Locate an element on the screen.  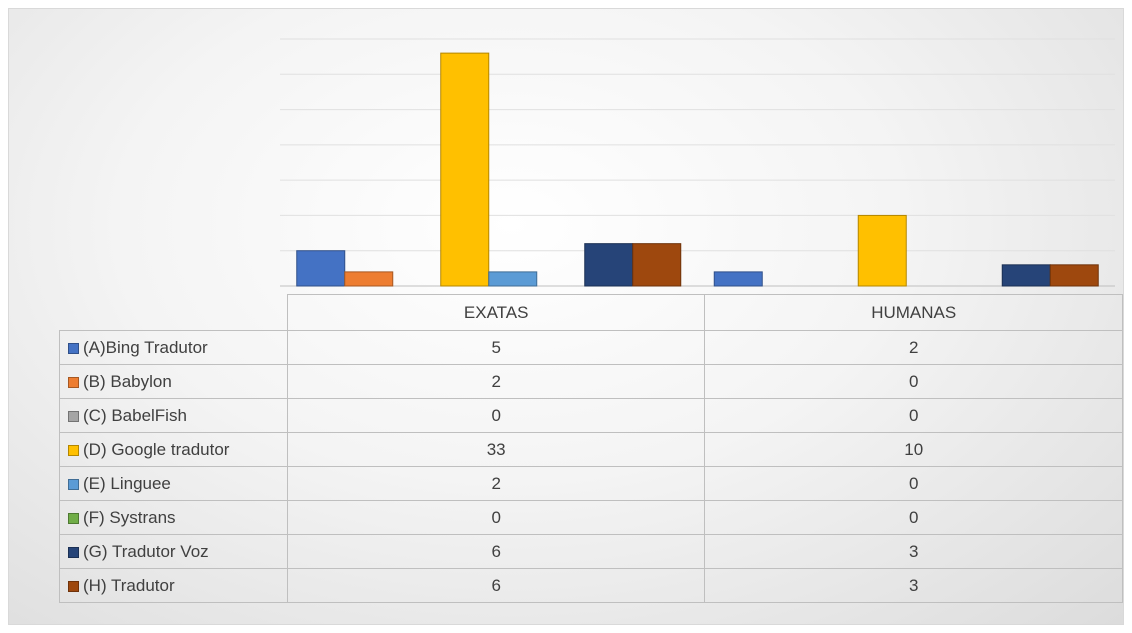
category-label: EXATAS is located at coordinates (496, 312).